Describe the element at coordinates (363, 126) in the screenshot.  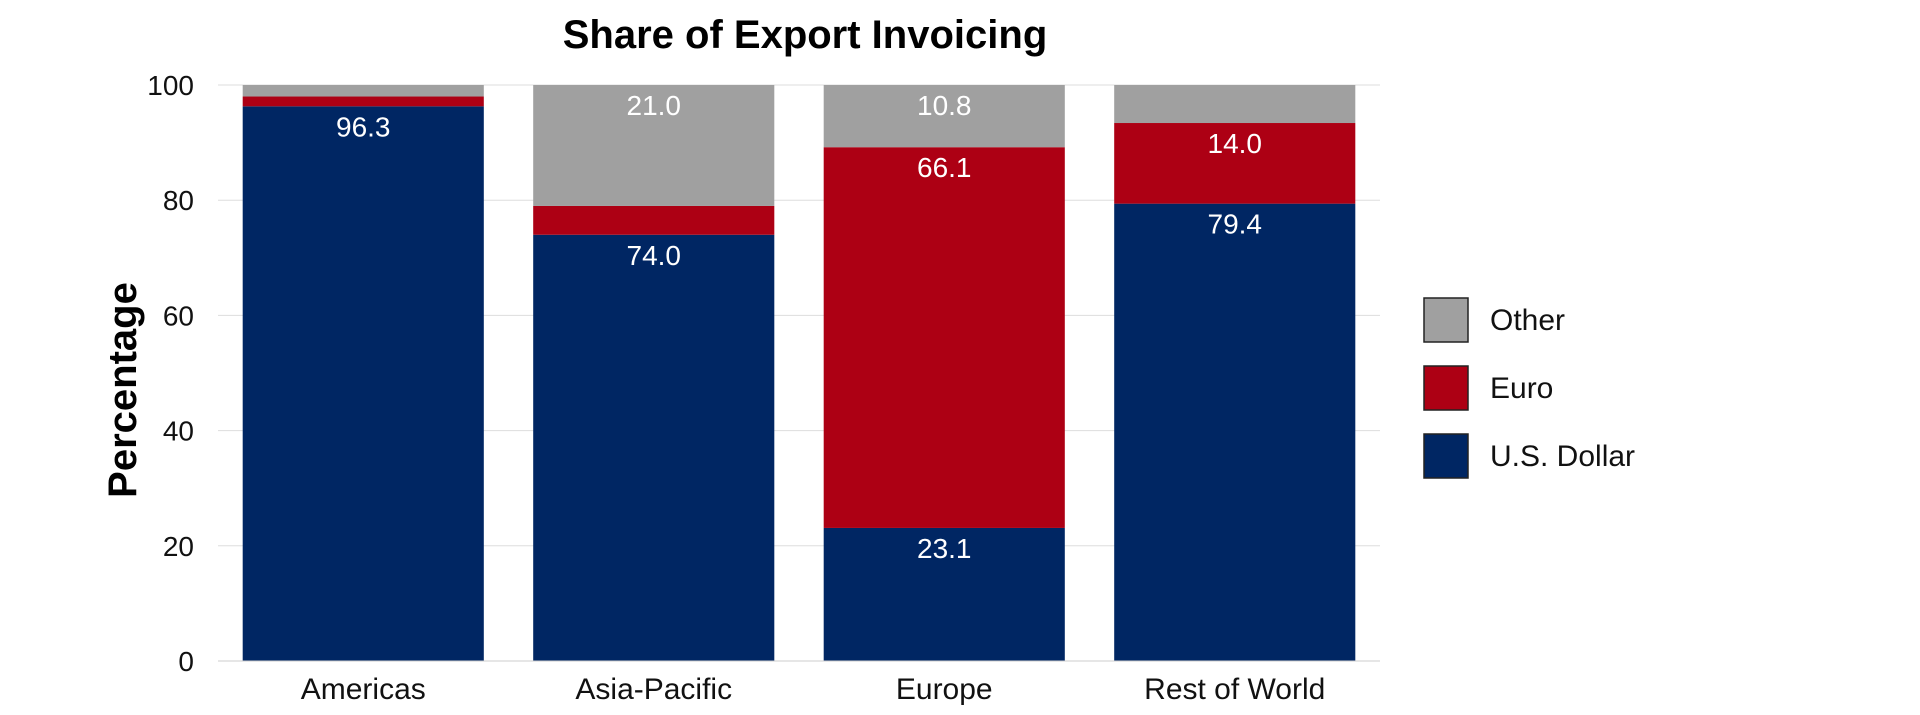
I see `data-label: 96.3` at that location.